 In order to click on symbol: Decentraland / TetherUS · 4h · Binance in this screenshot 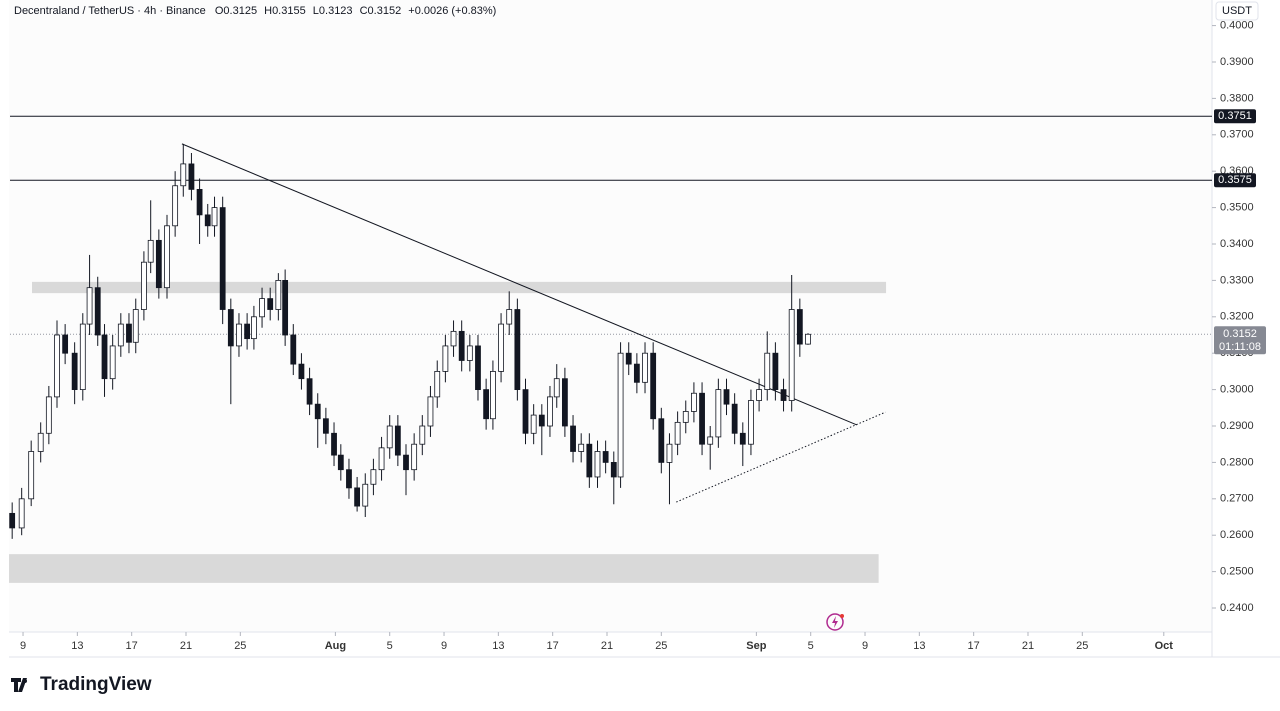, I will do `click(110, 11)`.